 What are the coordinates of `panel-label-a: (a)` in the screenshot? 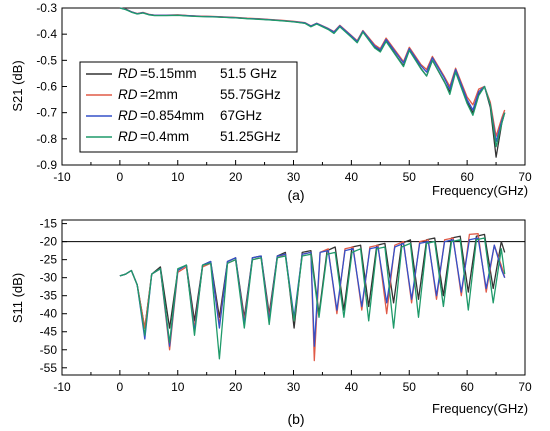 It's located at (295, 195).